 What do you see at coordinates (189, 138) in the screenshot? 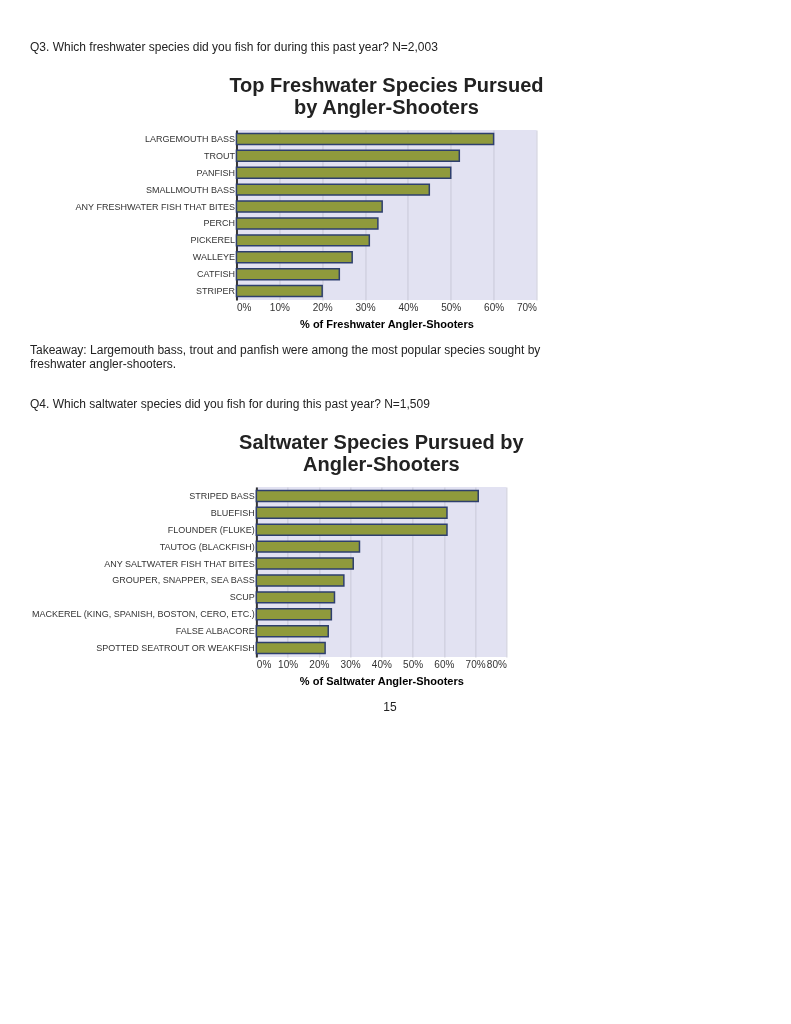
I see `y-tick-label: LARGEMOUTH BASS` at bounding box center [189, 138].